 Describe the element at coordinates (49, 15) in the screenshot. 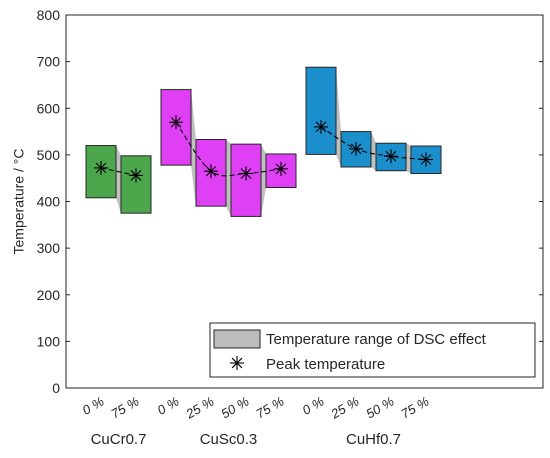

I see `y-tick-label: 800` at that location.